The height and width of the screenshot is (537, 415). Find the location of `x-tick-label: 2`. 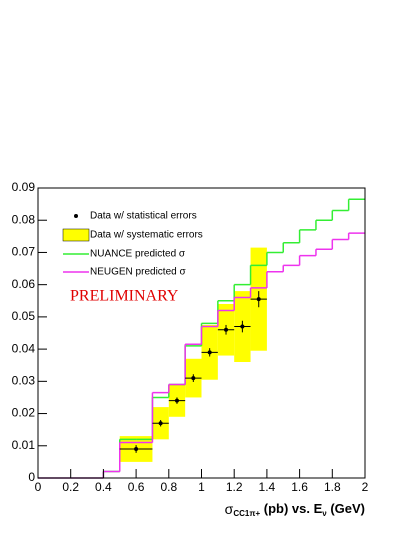

x-tick-label: 2 is located at coordinates (365, 487).